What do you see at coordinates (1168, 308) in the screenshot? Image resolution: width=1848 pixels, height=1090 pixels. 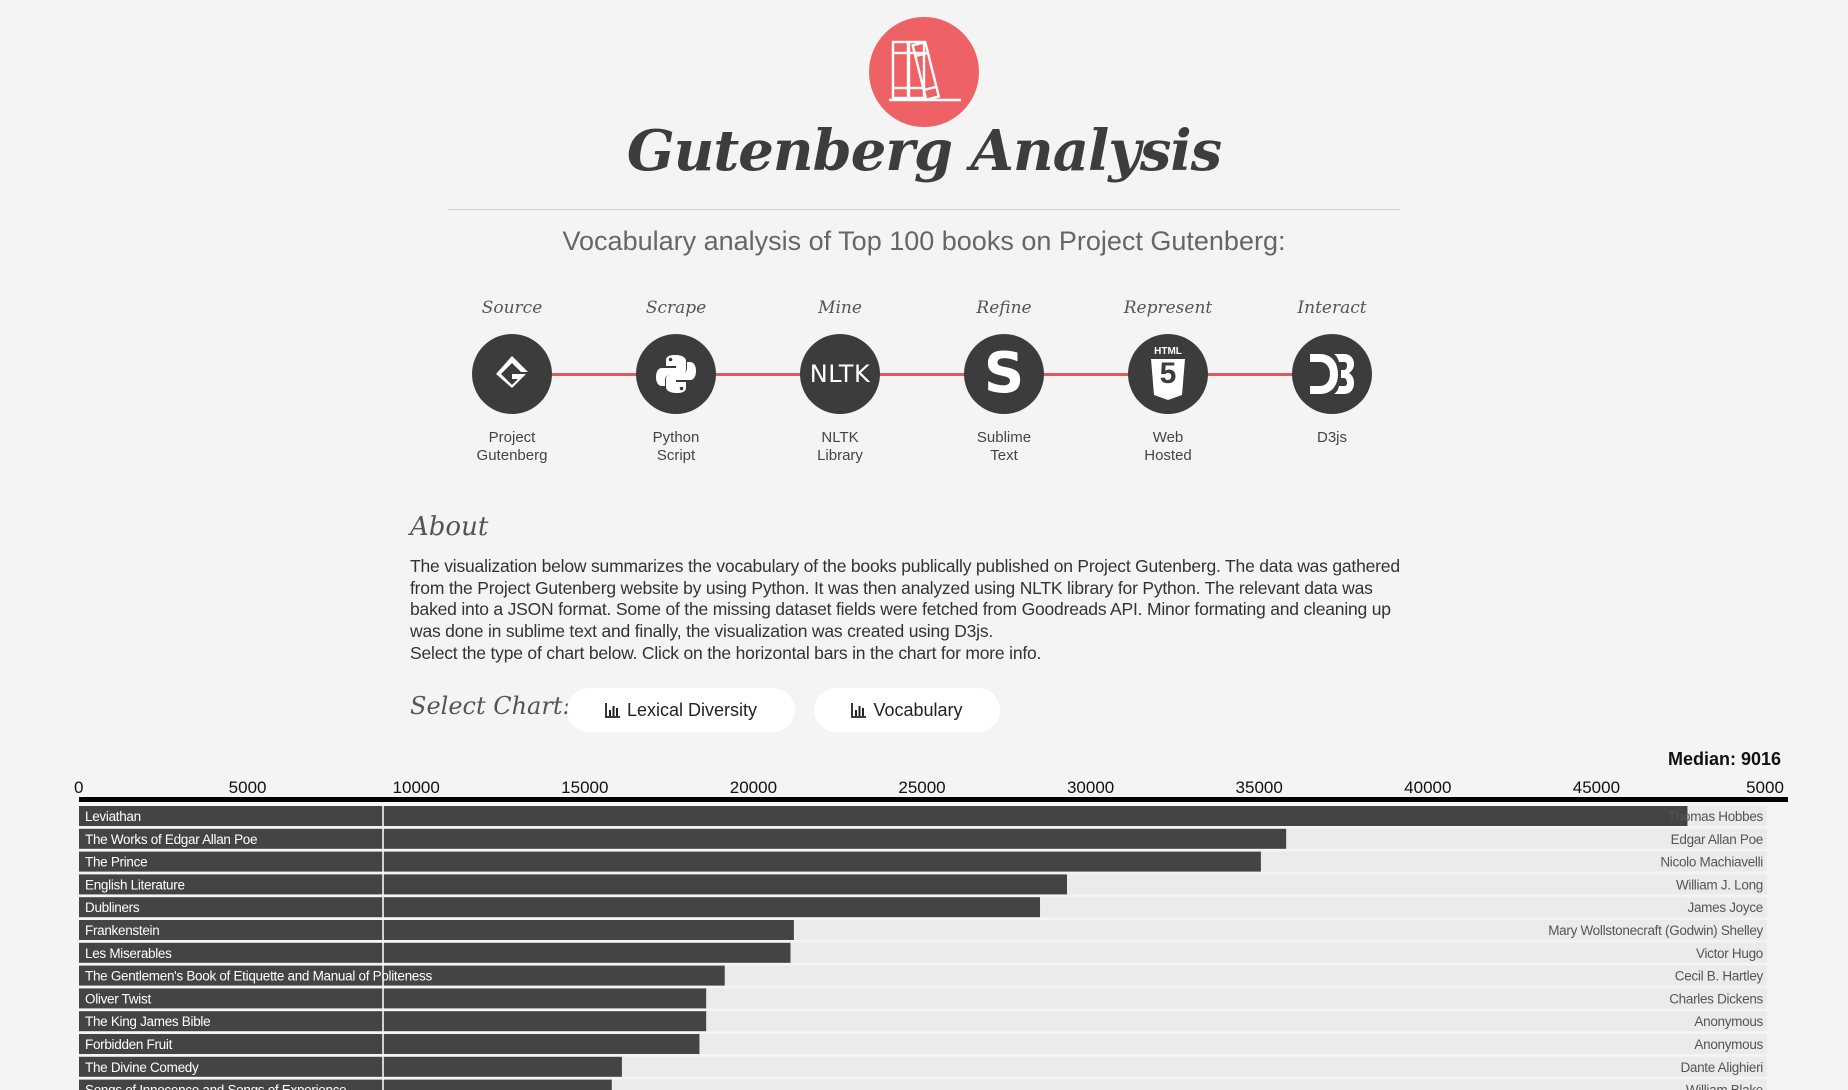 I see `stage-label: Represent` at bounding box center [1168, 308].